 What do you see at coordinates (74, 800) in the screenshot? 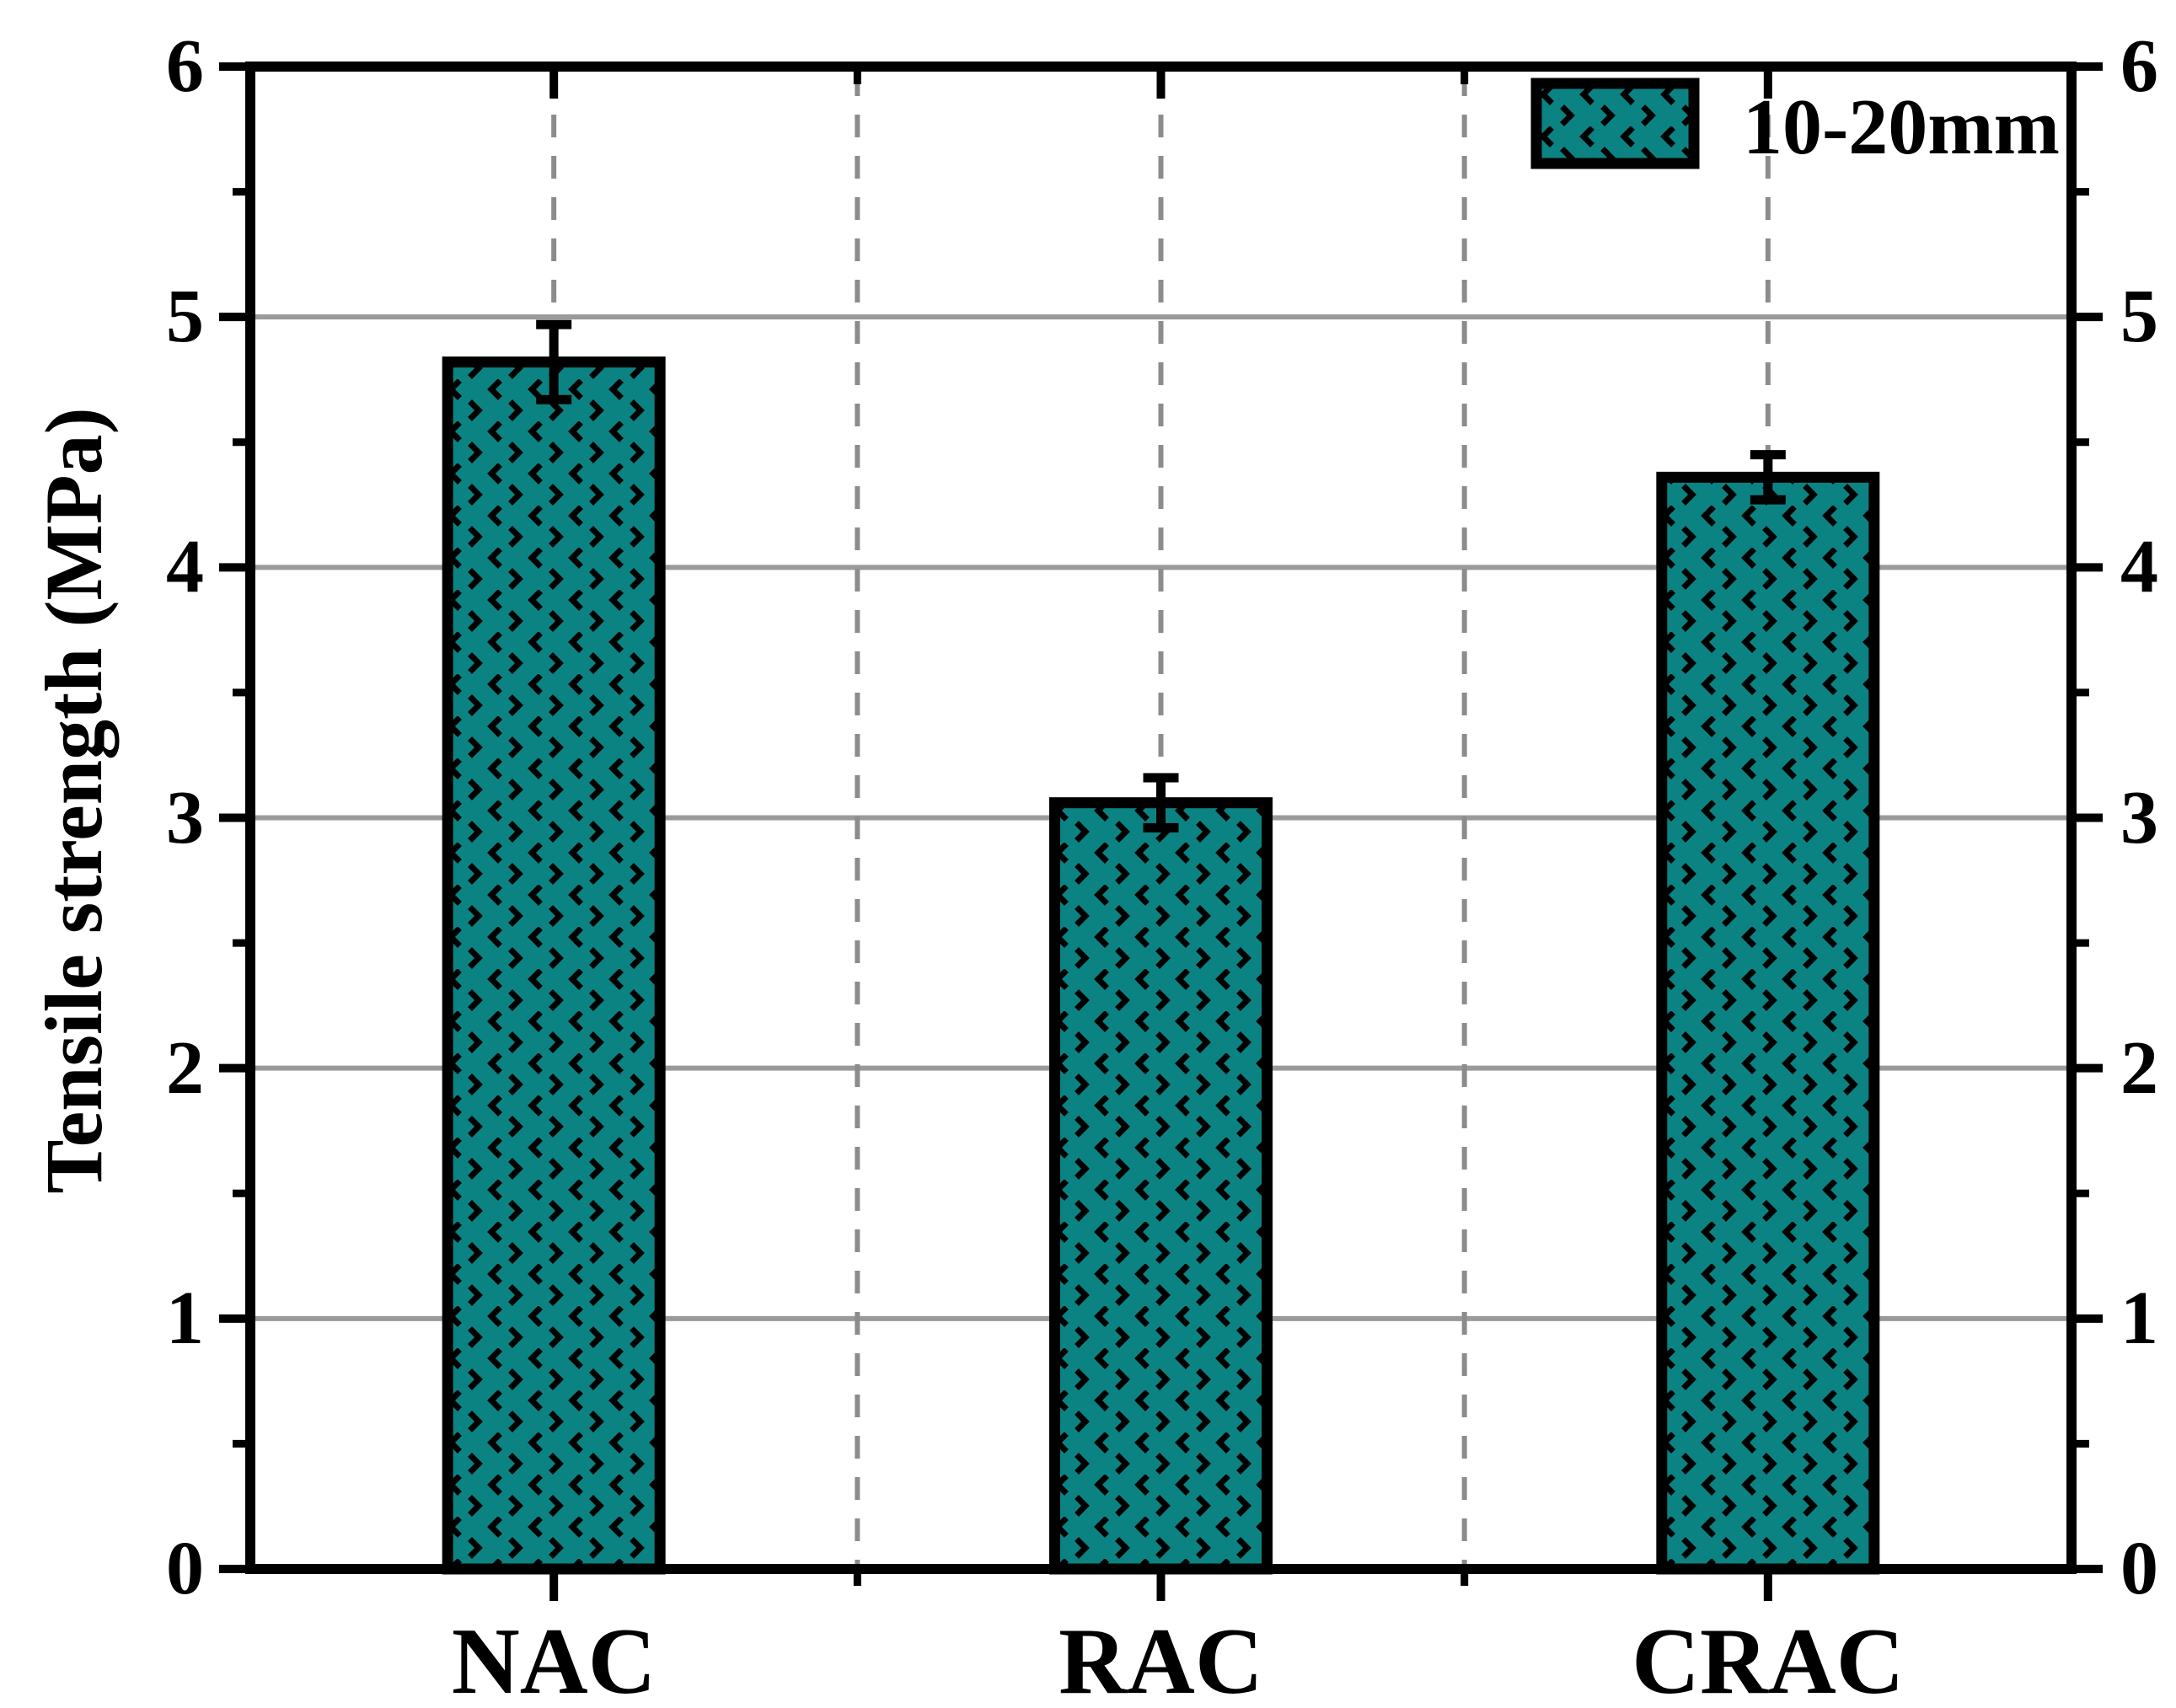
I see `y-axis-title: Tensile strength (MPa)` at bounding box center [74, 800].